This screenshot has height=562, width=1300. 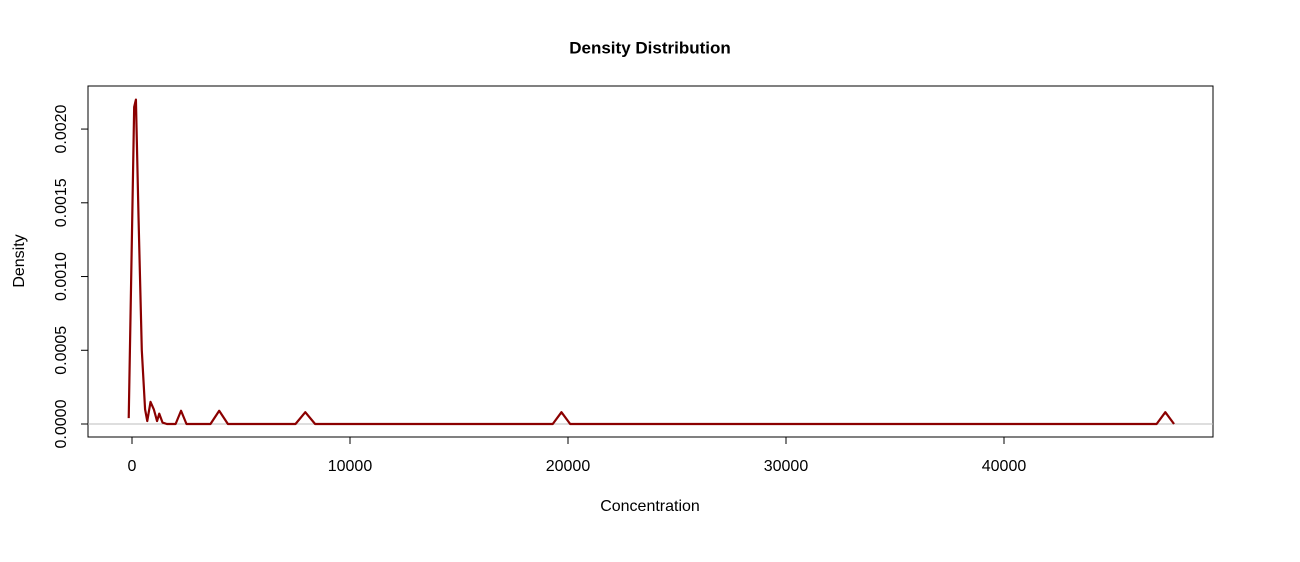 What do you see at coordinates (61, 276) in the screenshot?
I see `y-tick-label: 0.0010` at bounding box center [61, 276].